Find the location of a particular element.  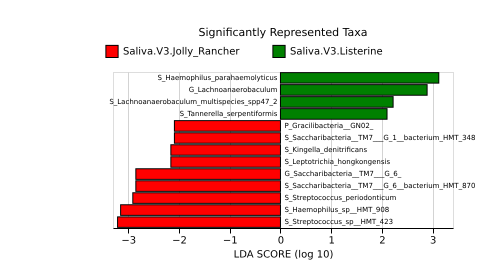

x-tick-label: −2 is located at coordinates (179, 241).